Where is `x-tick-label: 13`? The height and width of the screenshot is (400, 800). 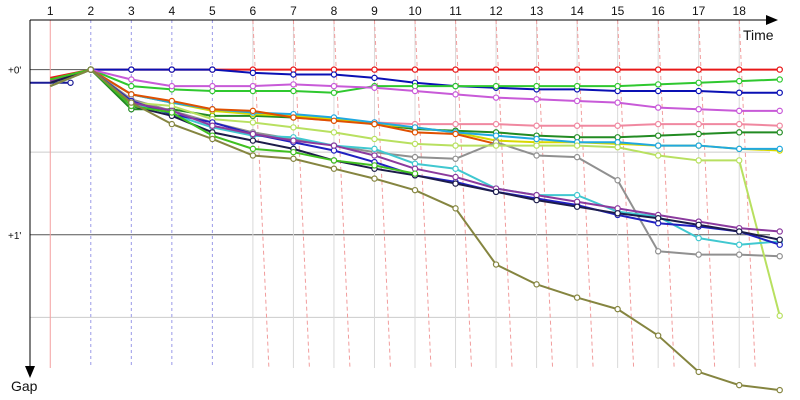
x-tick-label: 13 is located at coordinates (537, 11).